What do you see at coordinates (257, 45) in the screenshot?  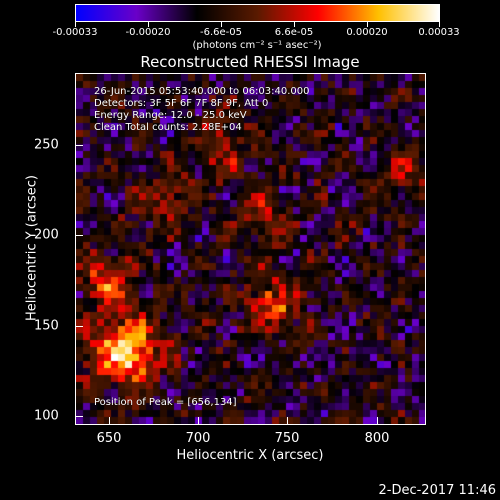 I see `colorbar-units: (photons cm⁻² s⁻¹ asec⁻²)` at bounding box center [257, 45].